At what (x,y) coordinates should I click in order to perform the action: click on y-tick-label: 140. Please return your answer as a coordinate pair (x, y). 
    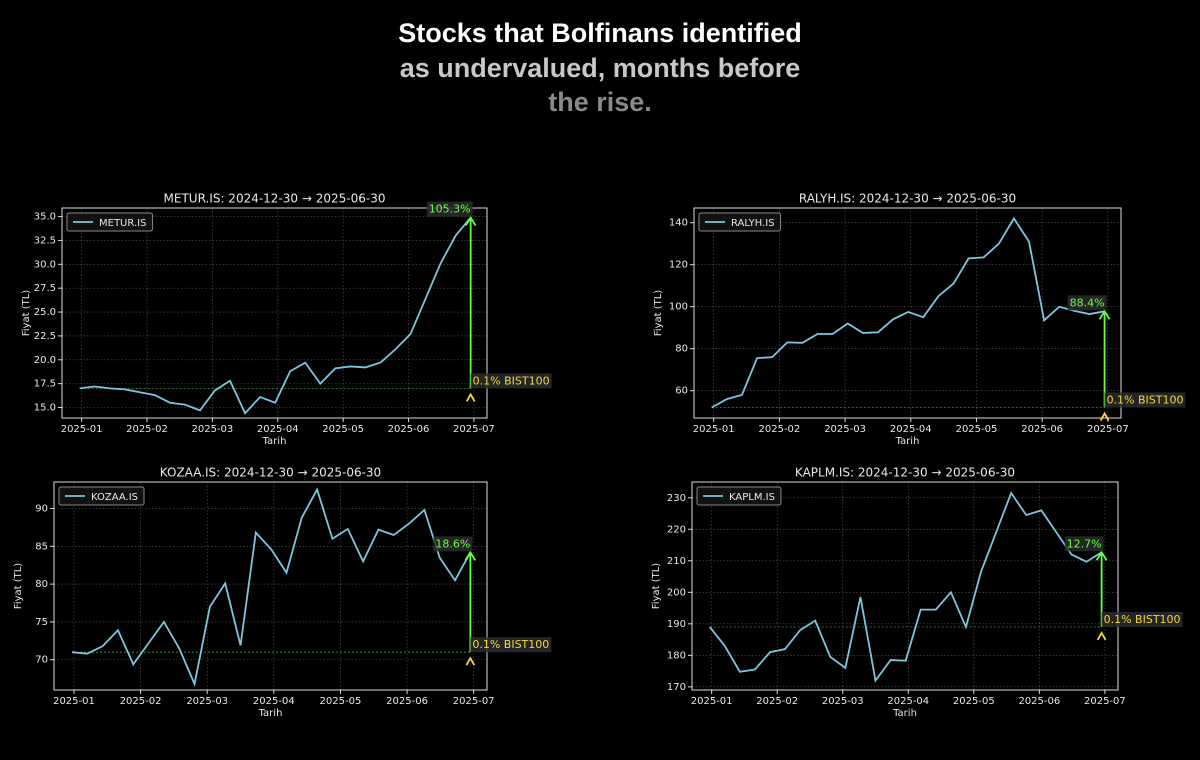
    Looking at the image, I should click on (678, 223).